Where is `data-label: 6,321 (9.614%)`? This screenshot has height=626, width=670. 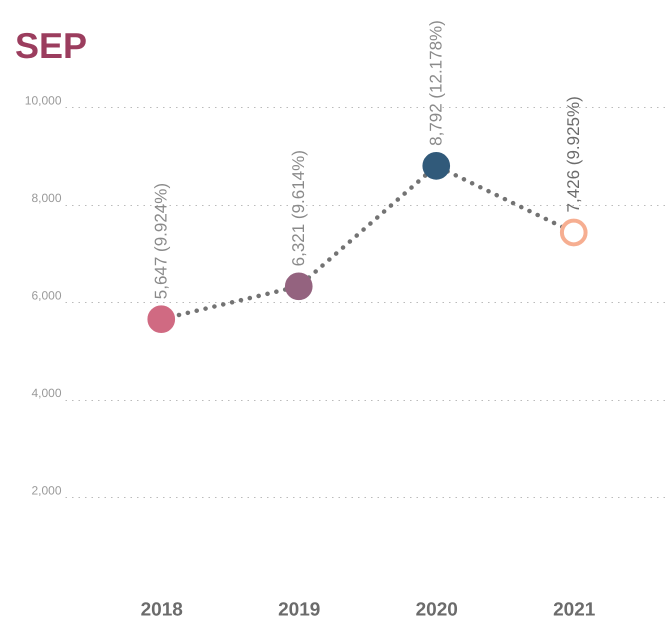 data-label: 6,321 (9.614%) is located at coordinates (298, 208).